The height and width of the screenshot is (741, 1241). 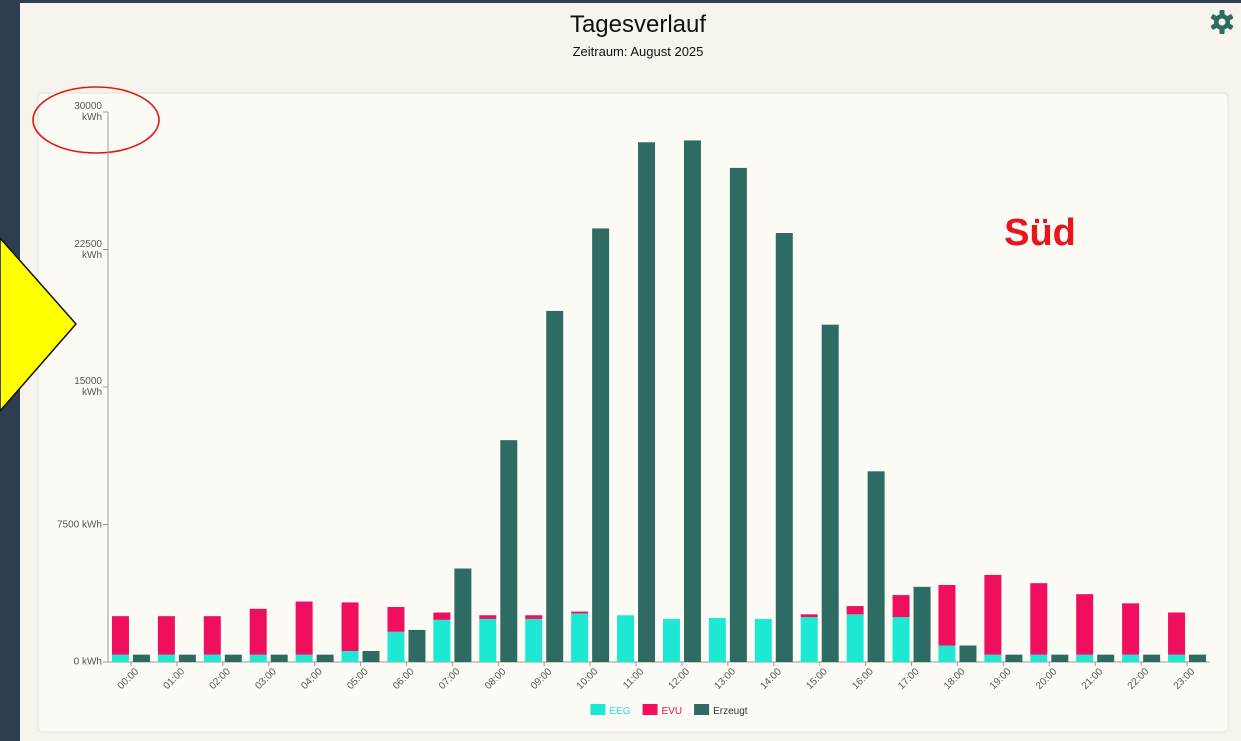 I want to click on y-tick-label: 0 kWh, so click(x=87, y=662).